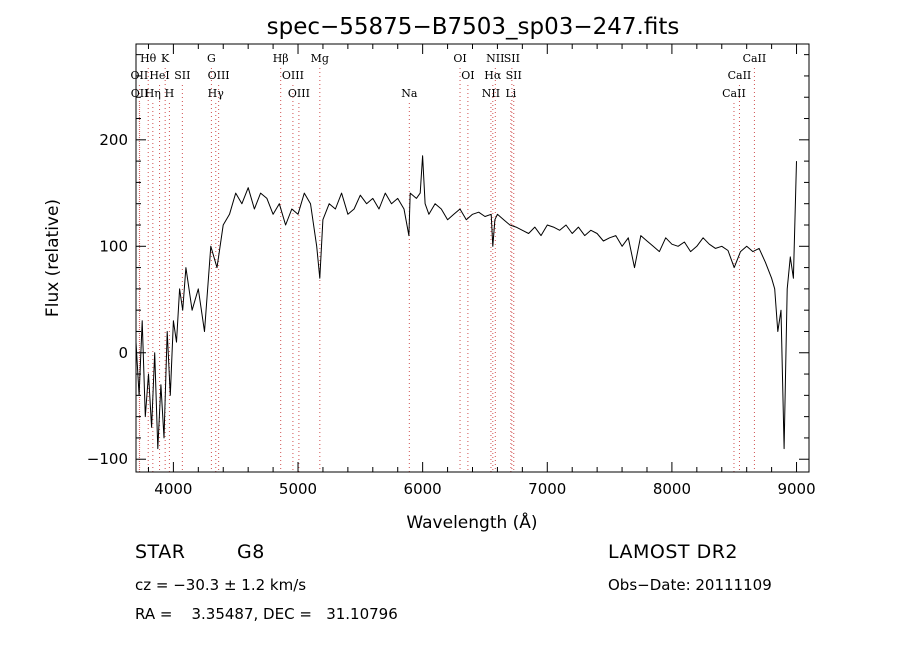 This screenshot has width=900, height=650. Describe the element at coordinates (547, 489) in the screenshot. I see `x-tick-label-7000: 7000` at that location.